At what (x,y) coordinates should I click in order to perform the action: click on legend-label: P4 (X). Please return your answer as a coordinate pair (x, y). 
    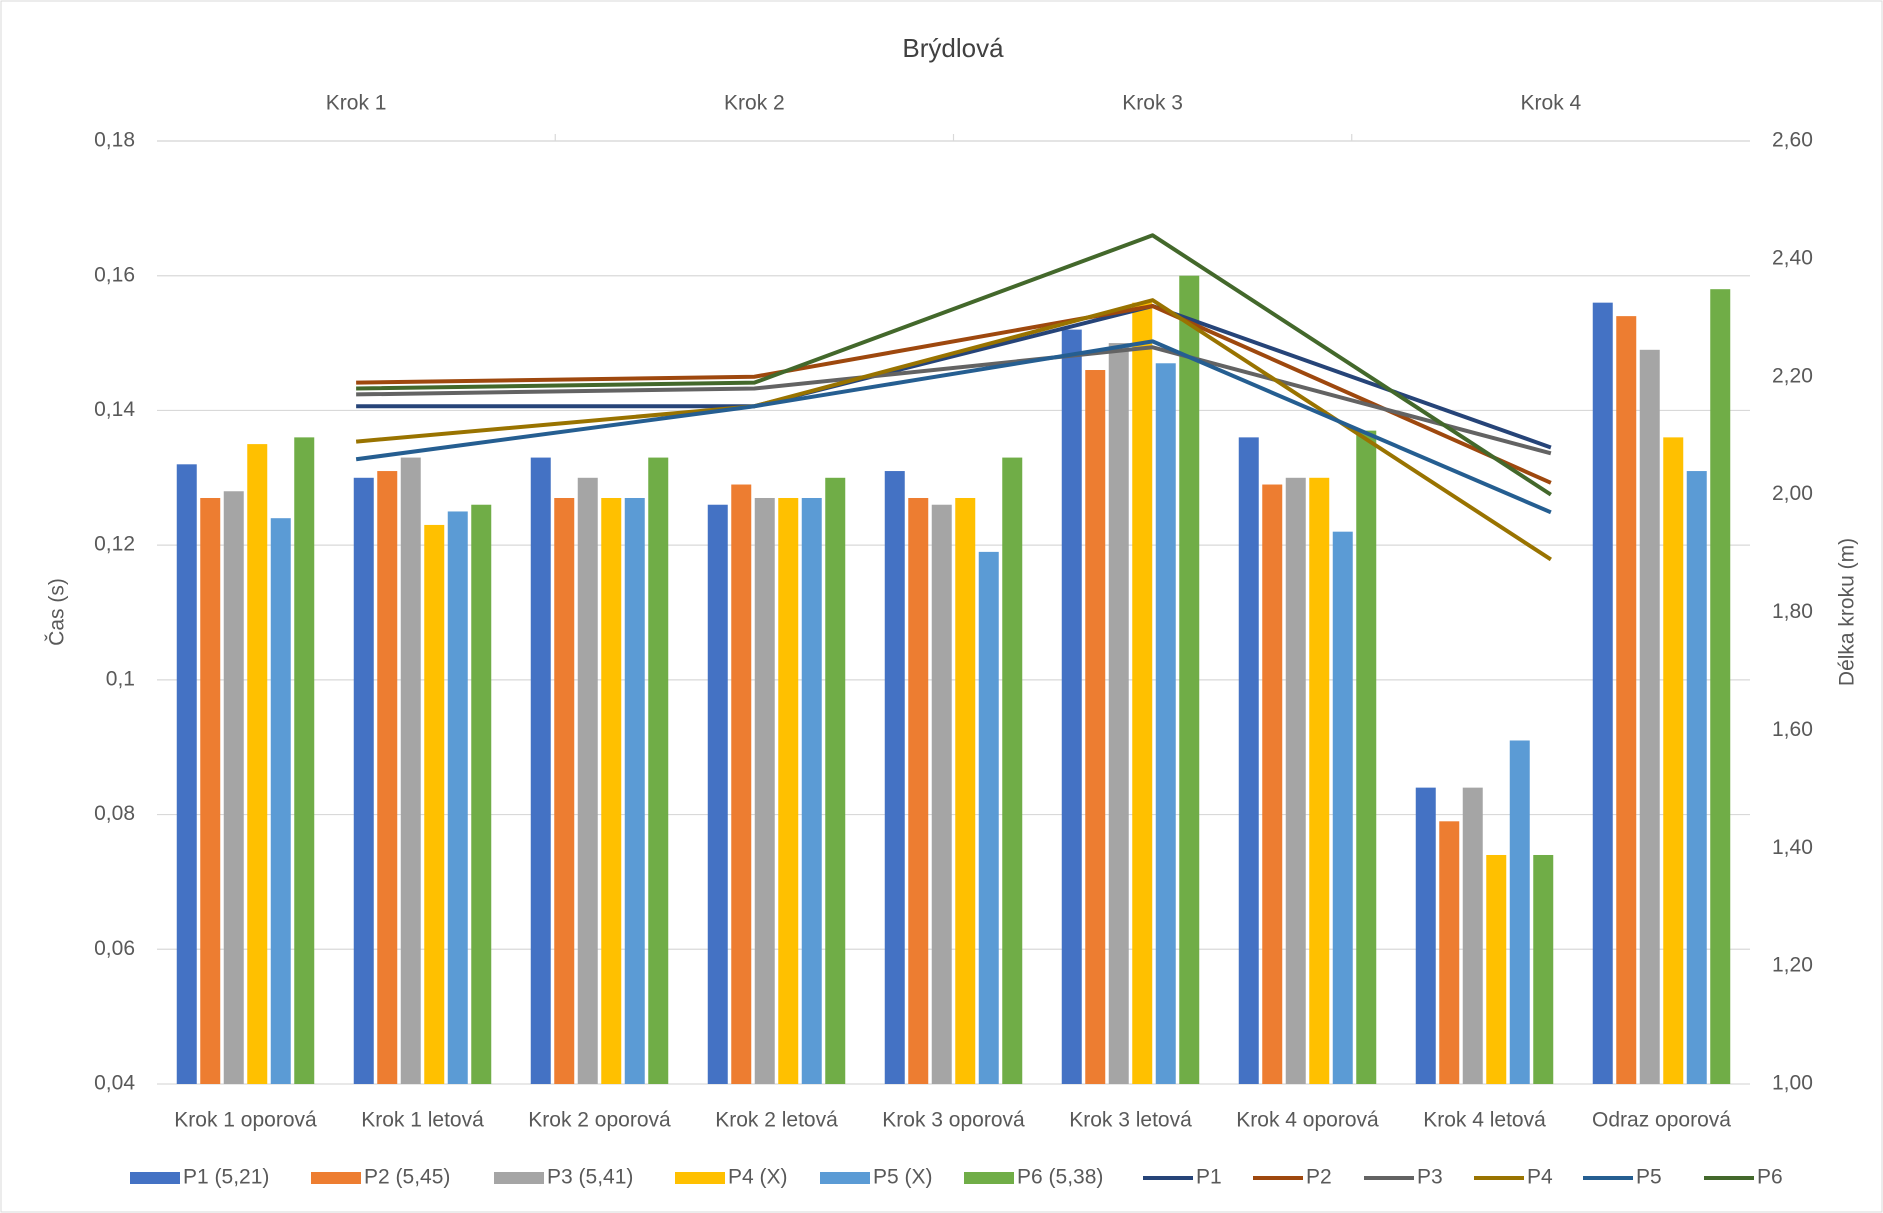
    Looking at the image, I should click on (758, 1177).